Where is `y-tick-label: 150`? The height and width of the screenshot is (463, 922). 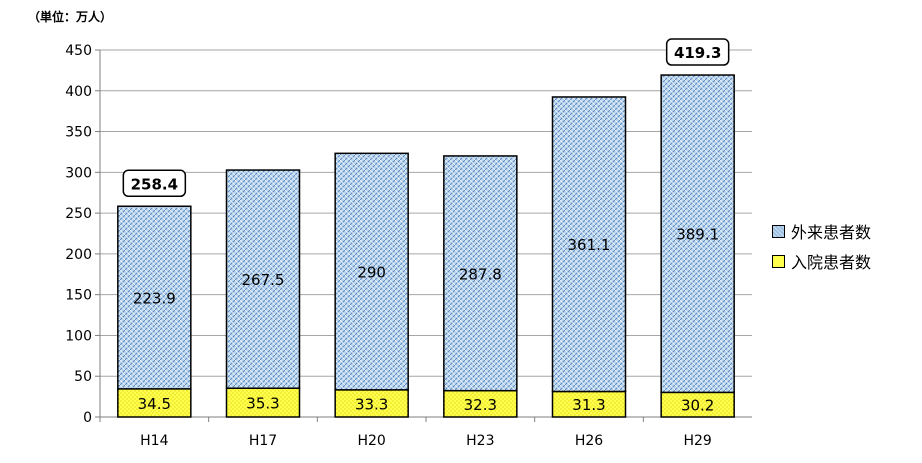
y-tick-label: 150 is located at coordinates (78, 296).